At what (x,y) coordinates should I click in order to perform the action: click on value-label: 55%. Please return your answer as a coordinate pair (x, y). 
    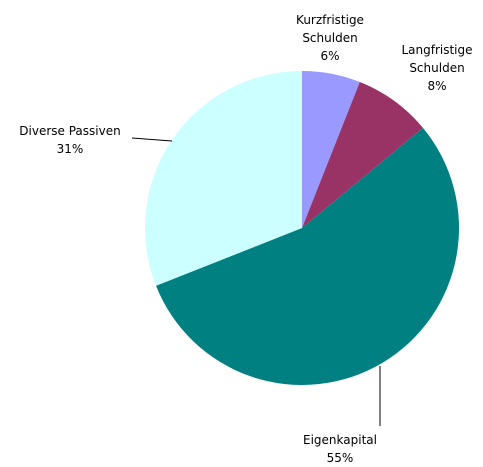
    Looking at the image, I should click on (340, 458).